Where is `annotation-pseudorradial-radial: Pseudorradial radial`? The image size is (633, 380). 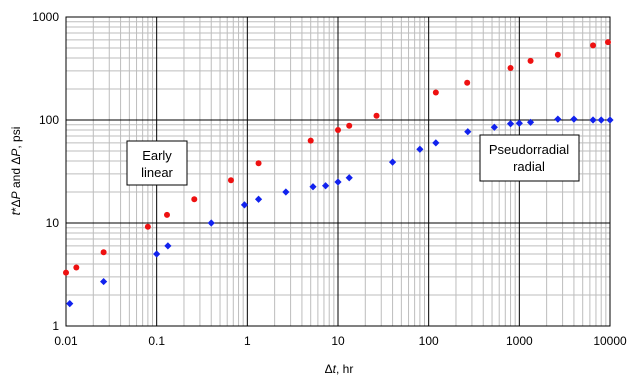
annotation-pseudorradial-radial: Pseudorradial radial is located at coordinates (529, 158).